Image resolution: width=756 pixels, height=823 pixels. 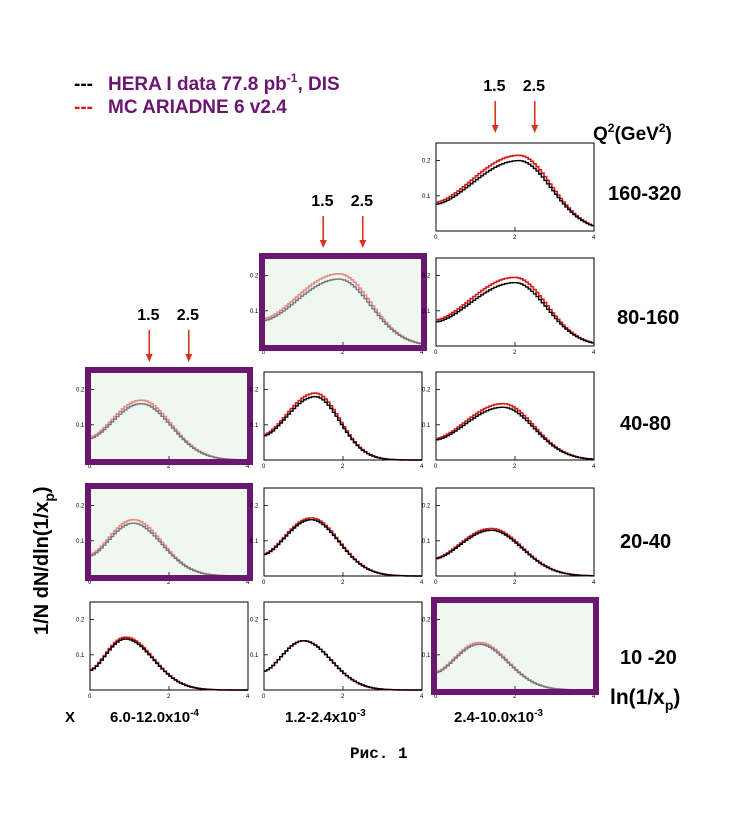 I want to click on panel-r3-c1: 0 2 4 0.1 0.2, so click(x=337, y=536).